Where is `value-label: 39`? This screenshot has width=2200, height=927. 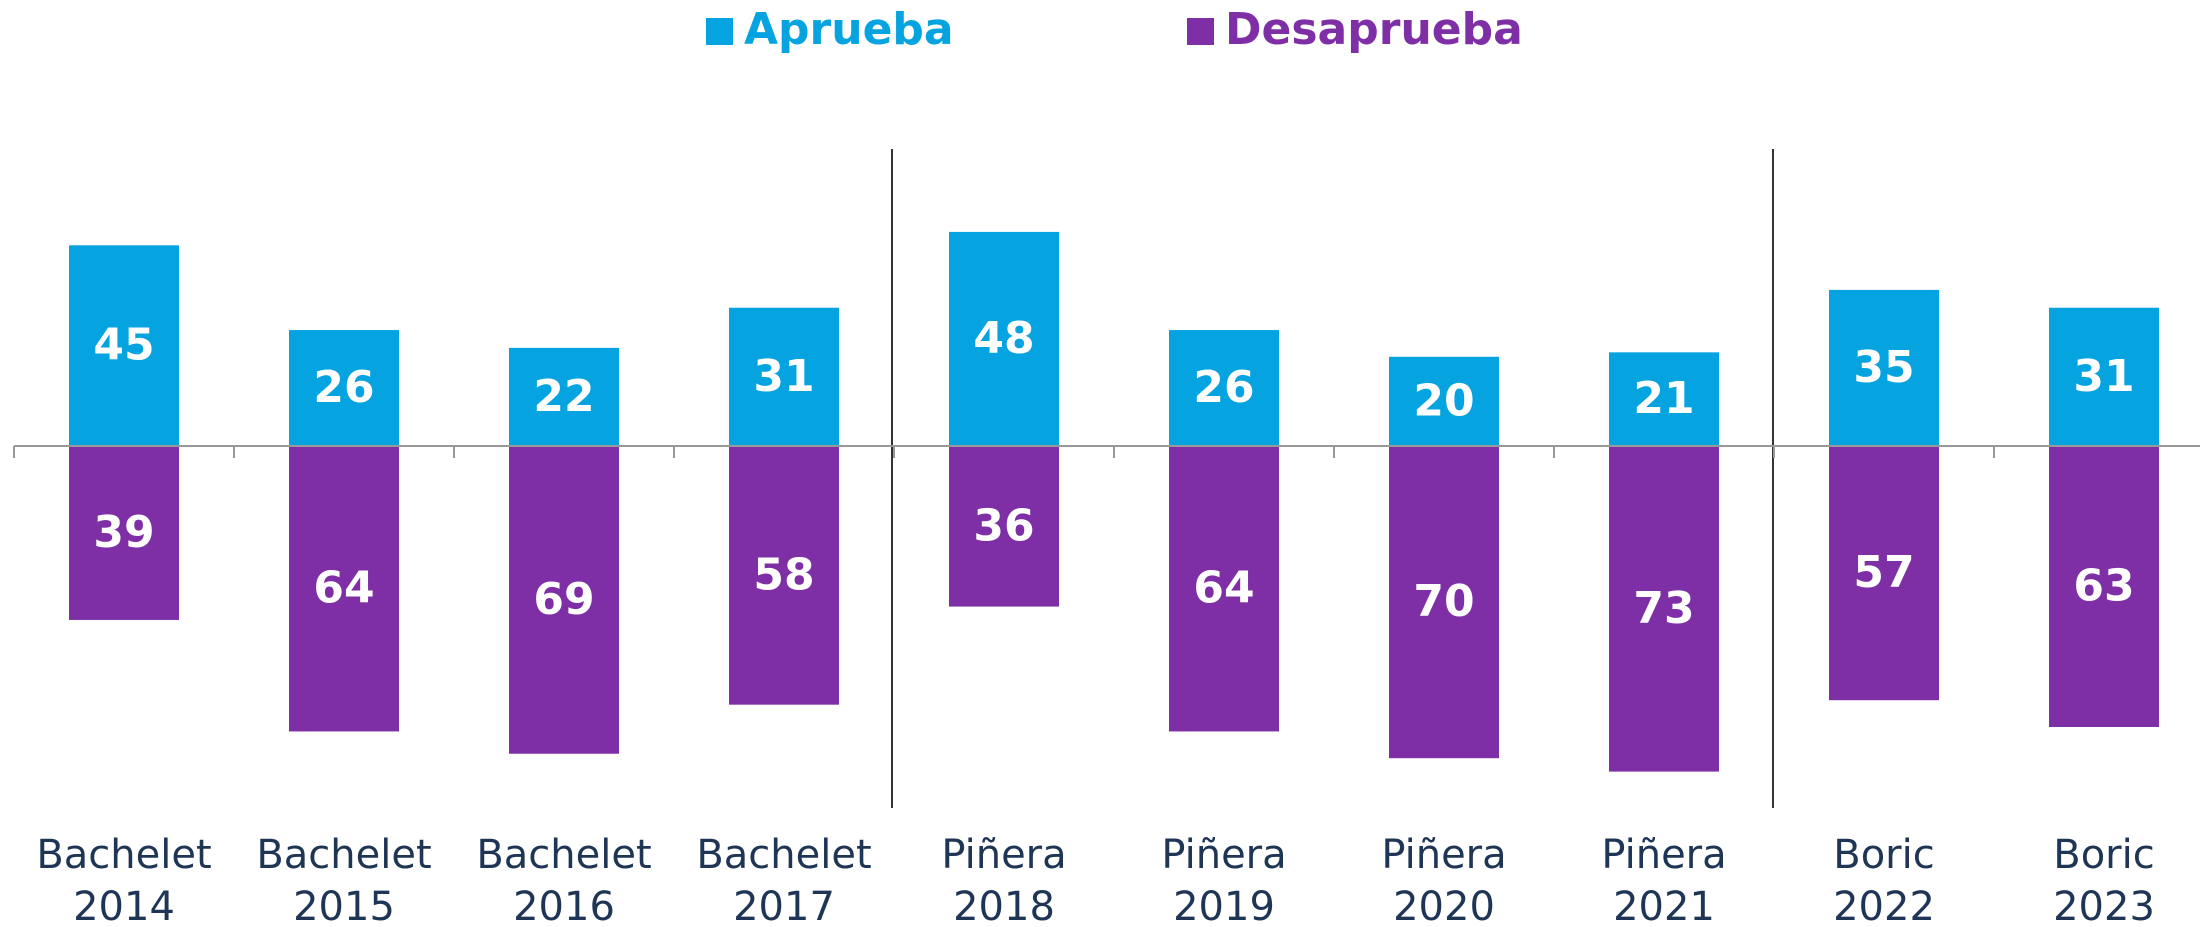
value-label: 39 is located at coordinates (123, 532).